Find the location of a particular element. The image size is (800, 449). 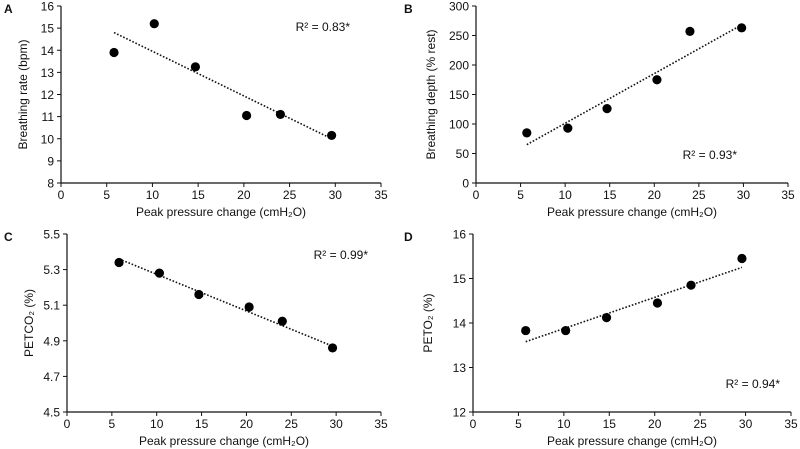

y-tick-label: 5.5 is located at coordinates (51, 235).